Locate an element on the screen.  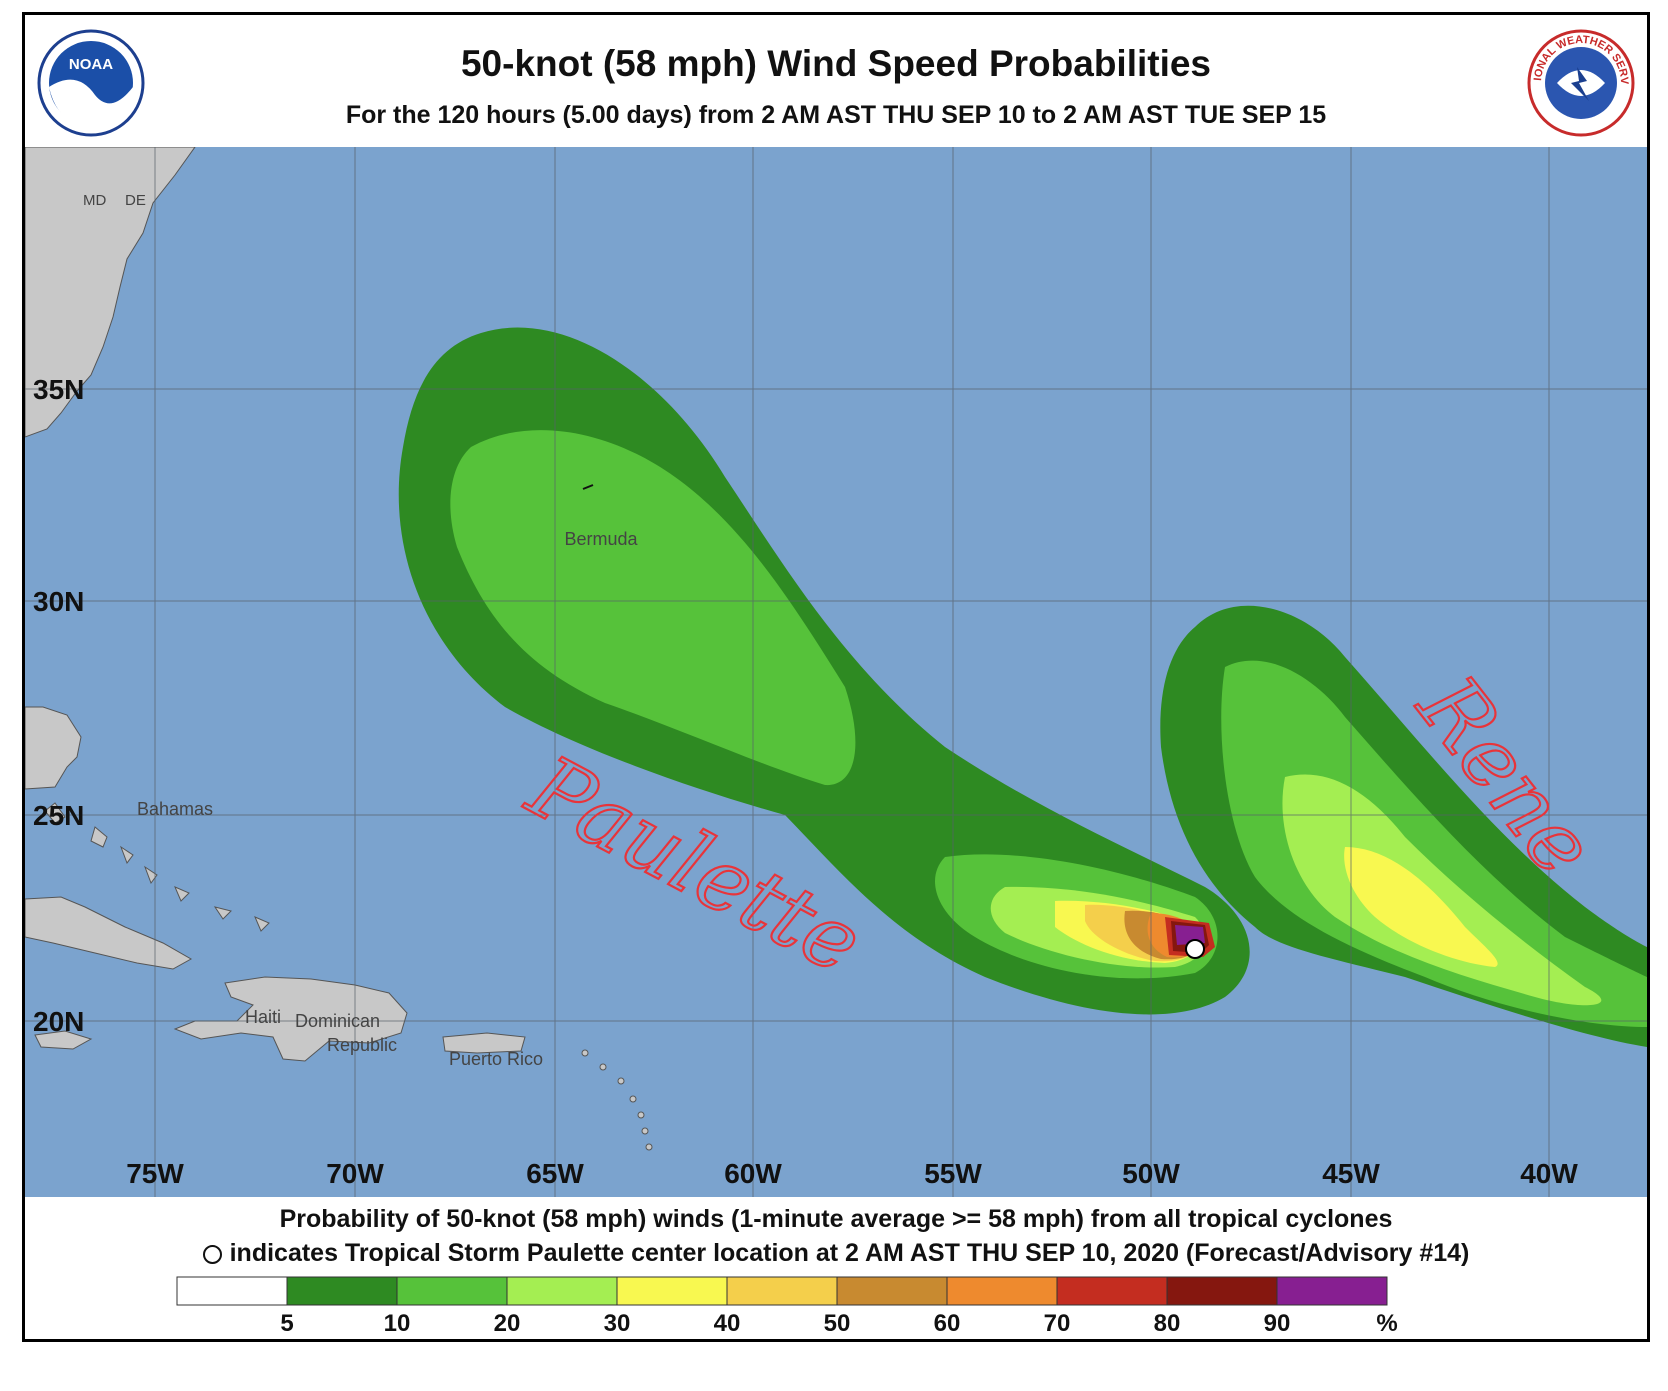
noaa-logo: NOAA is located at coordinates (91, 83).